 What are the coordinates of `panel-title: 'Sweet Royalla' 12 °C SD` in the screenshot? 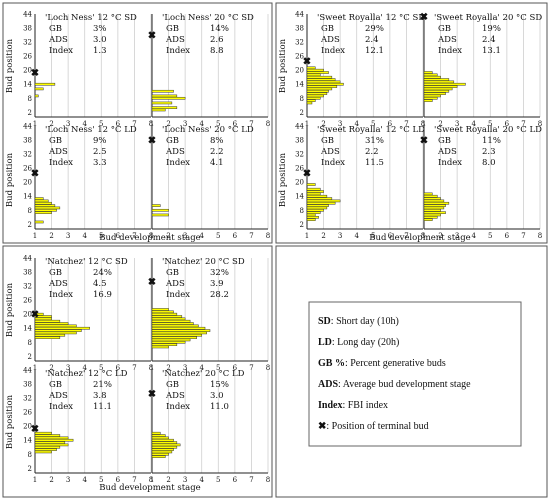 It's located at (371, 18).